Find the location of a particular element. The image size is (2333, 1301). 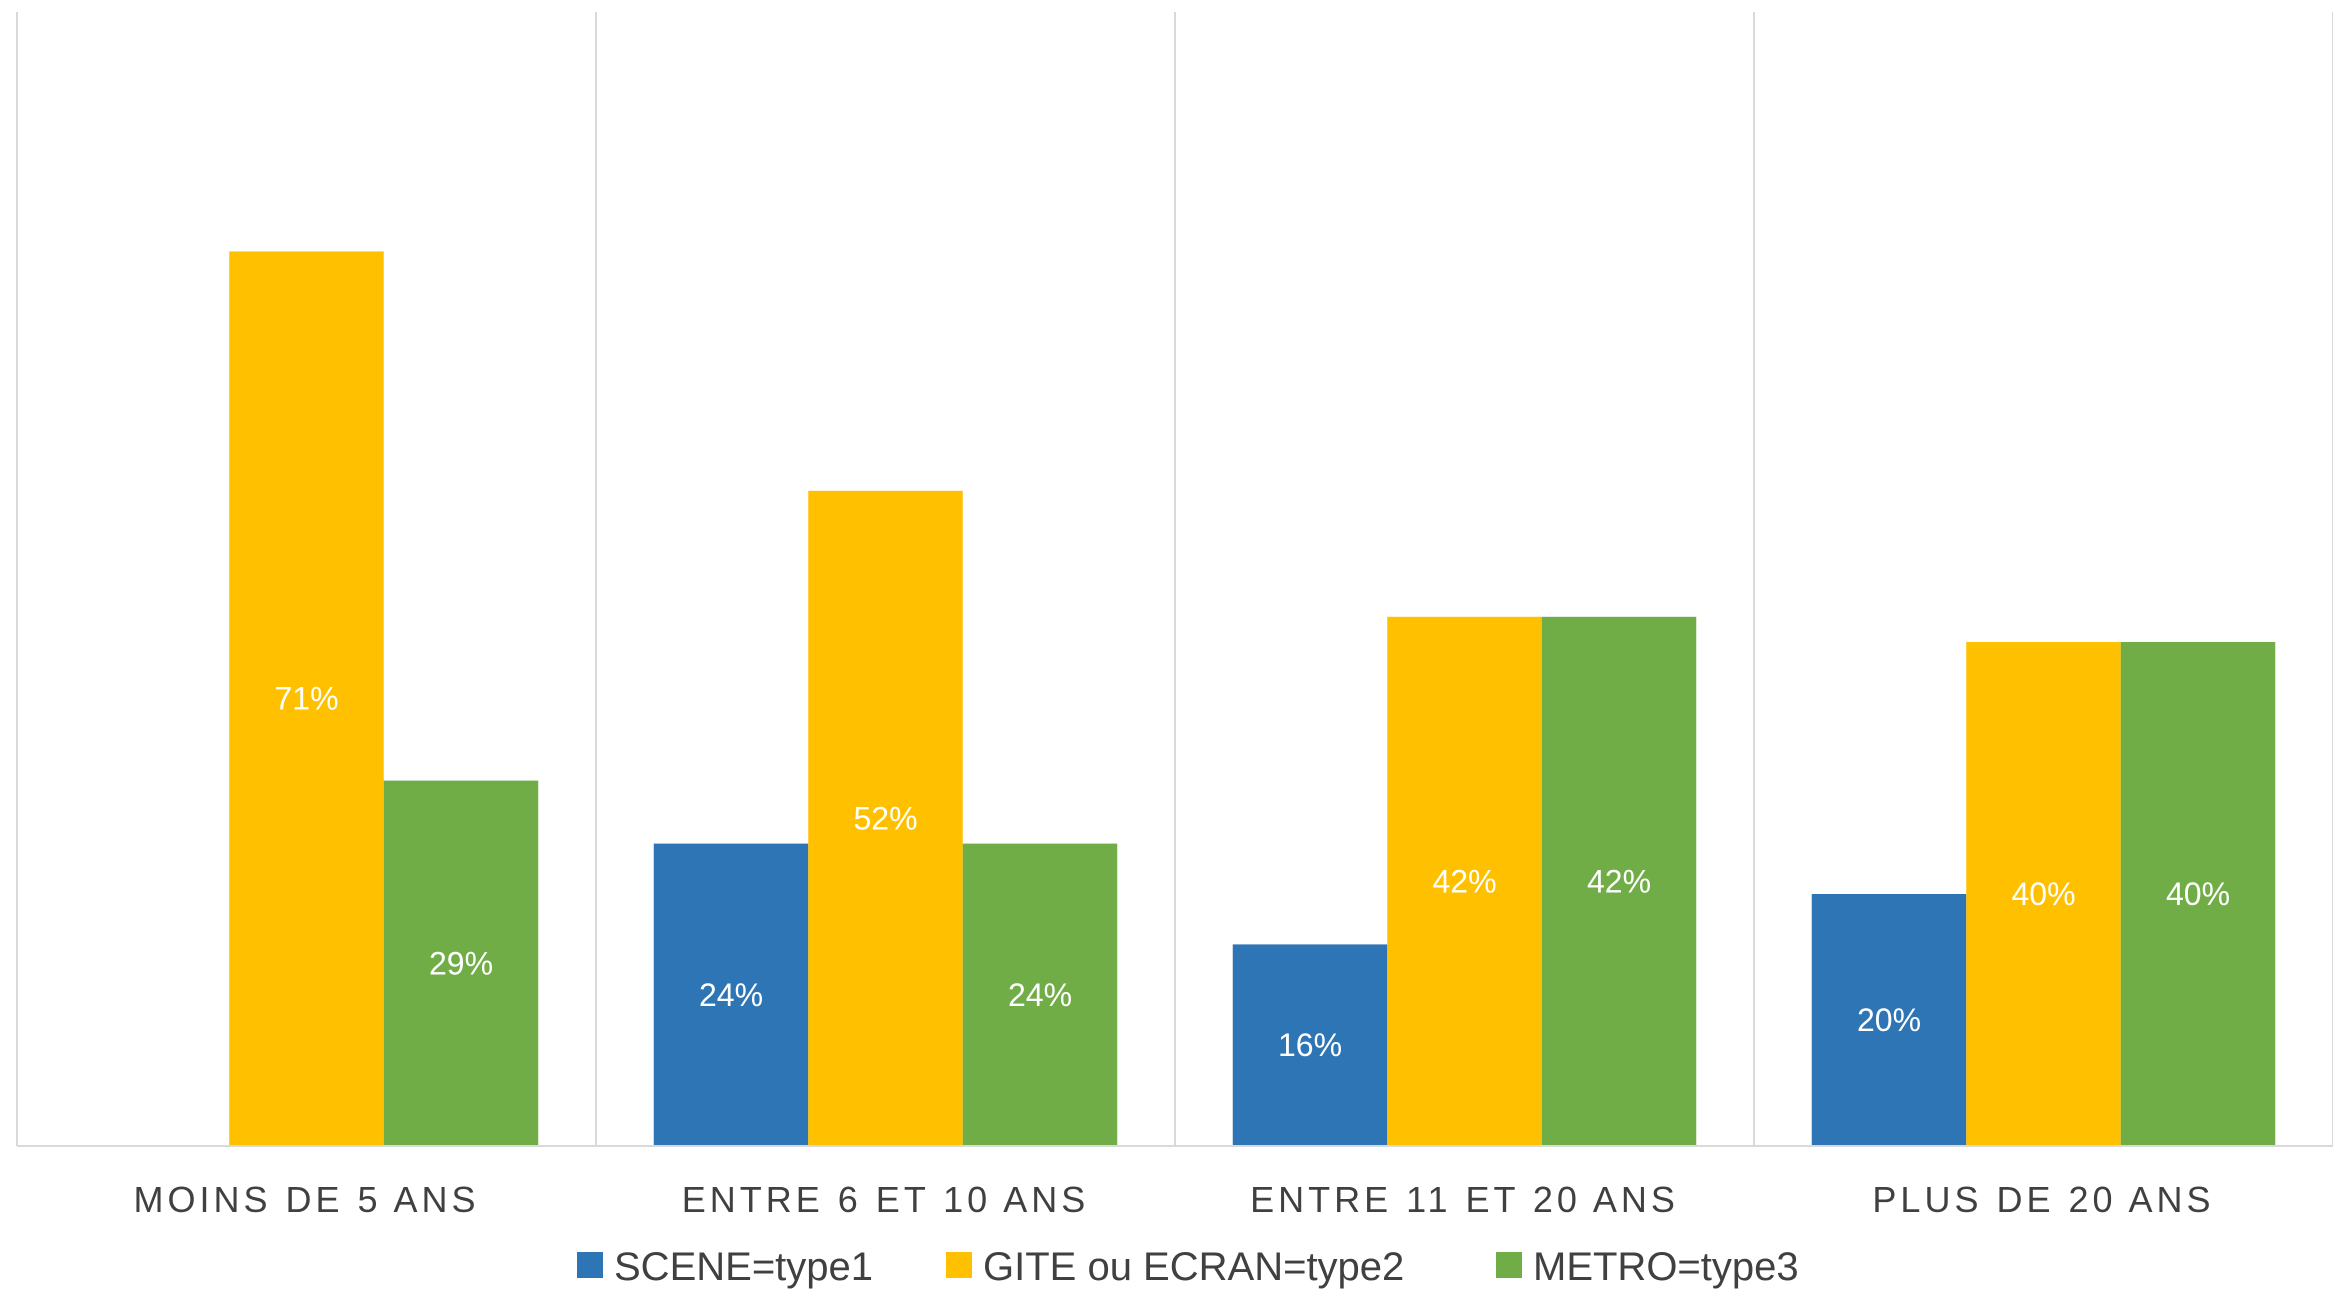

legend-label: GITE ou ECRAN=type2 is located at coordinates (1193, 1267).